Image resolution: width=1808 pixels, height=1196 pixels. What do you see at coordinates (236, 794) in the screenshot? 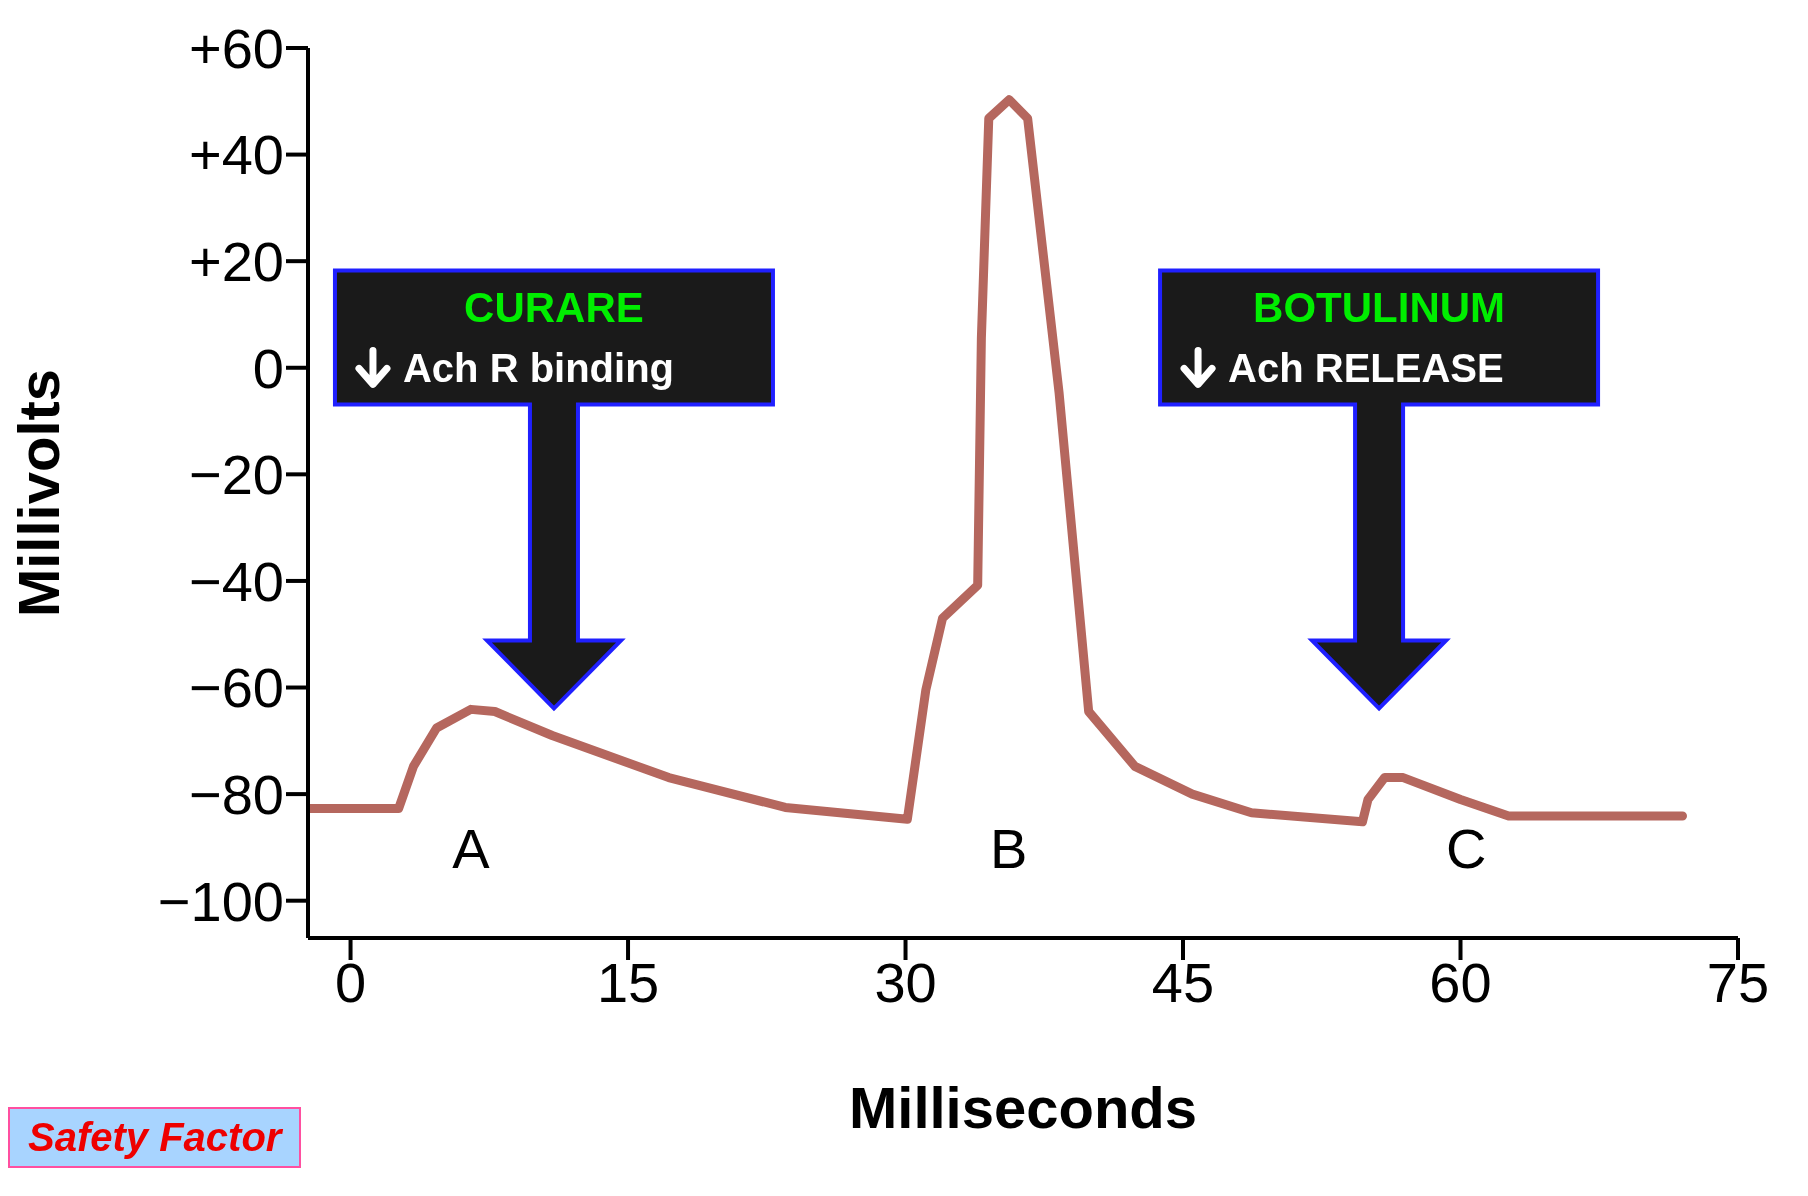
I see `y-tick-label: −80` at bounding box center [236, 794].